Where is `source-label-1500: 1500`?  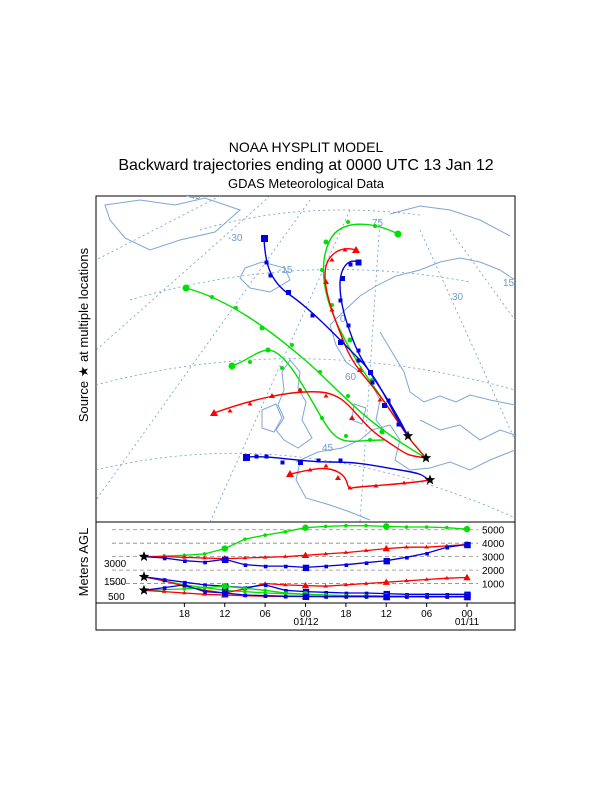
source-label-1500: 1500 is located at coordinates (115, 582).